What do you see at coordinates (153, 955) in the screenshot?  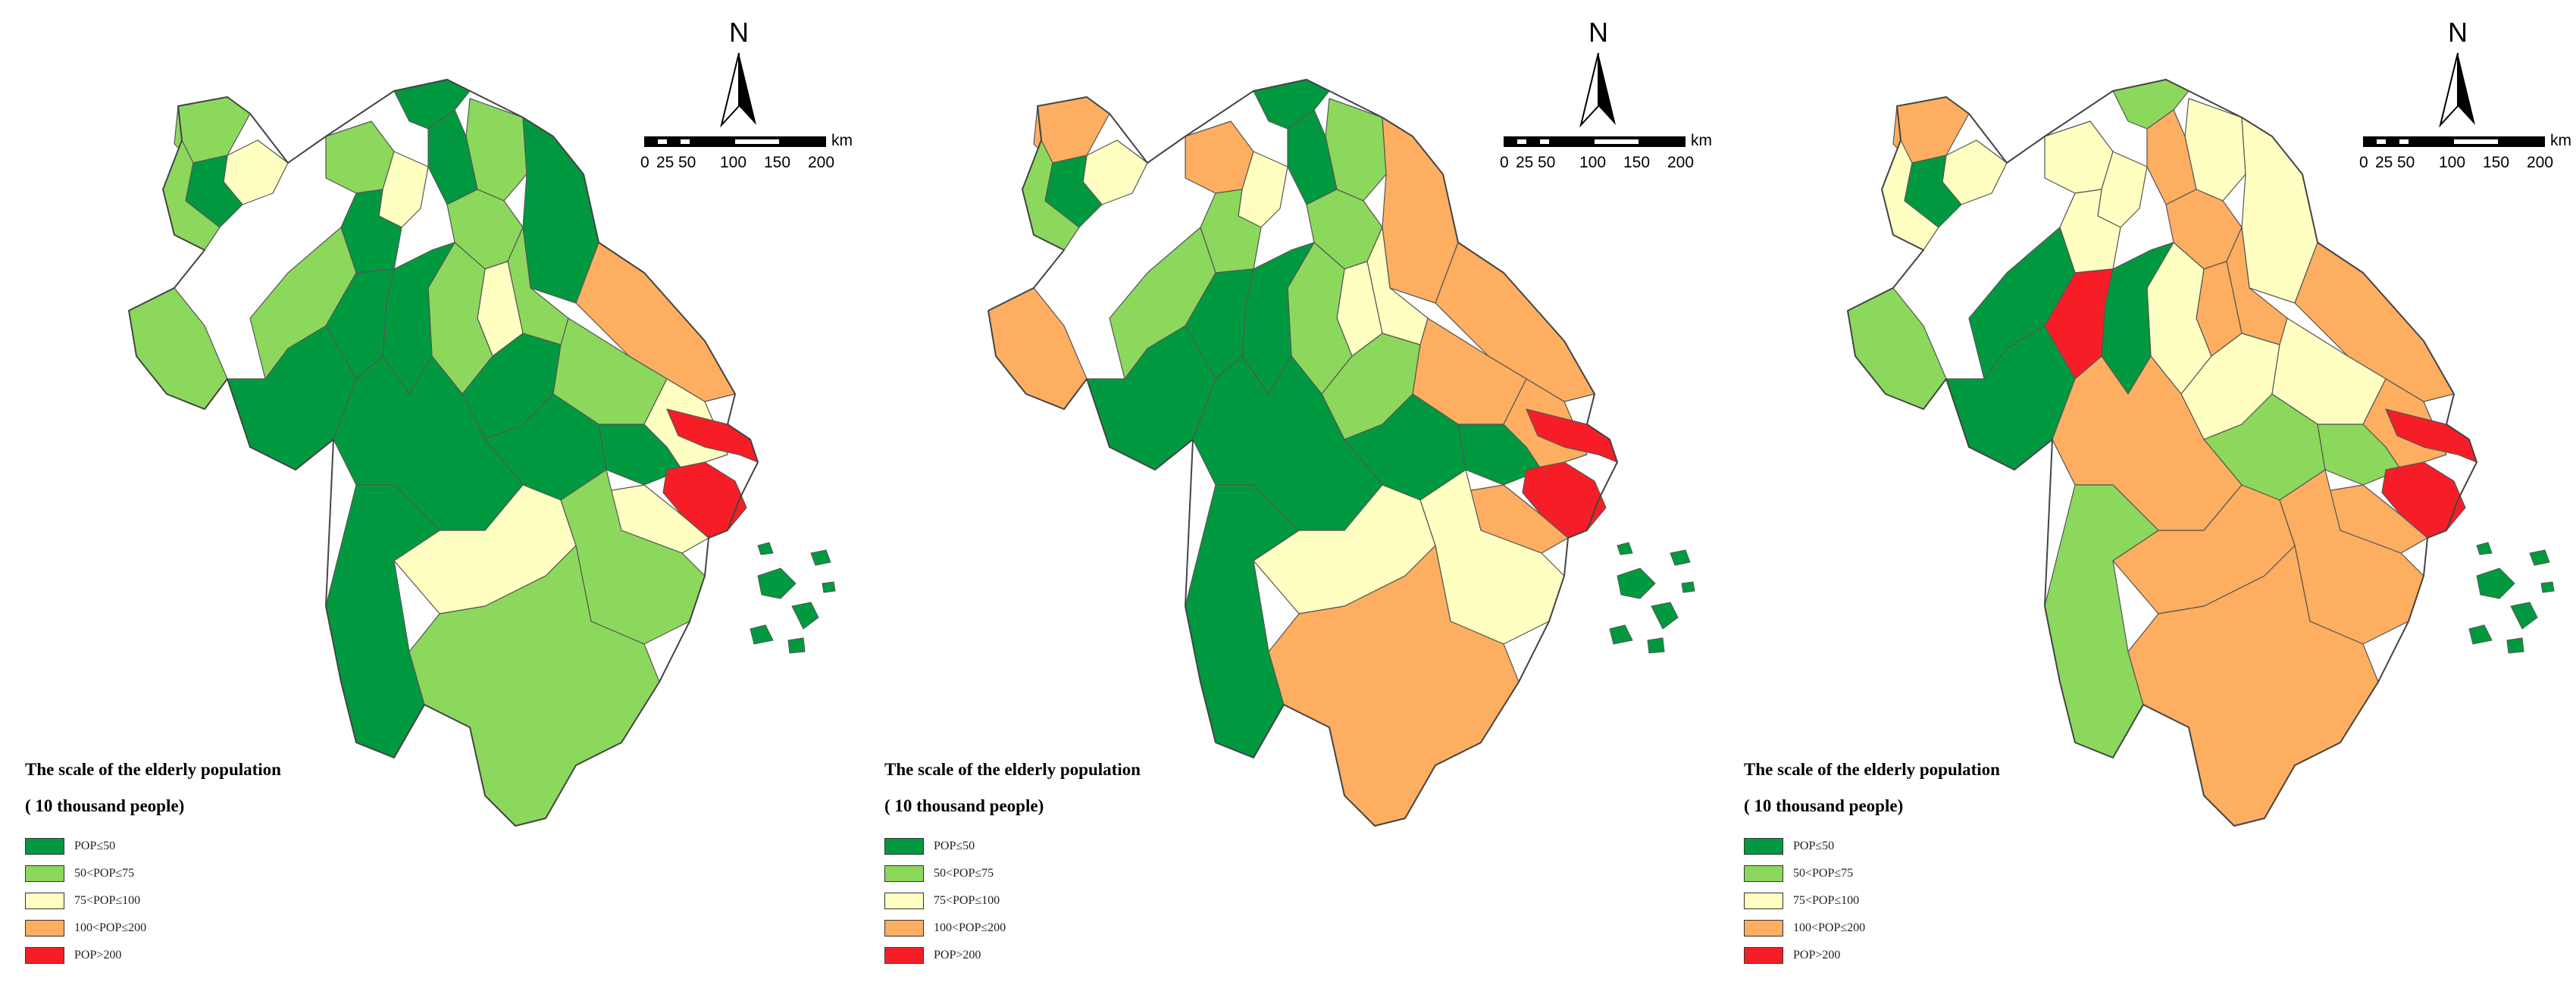 I see `legend-item: POP>200` at bounding box center [153, 955].